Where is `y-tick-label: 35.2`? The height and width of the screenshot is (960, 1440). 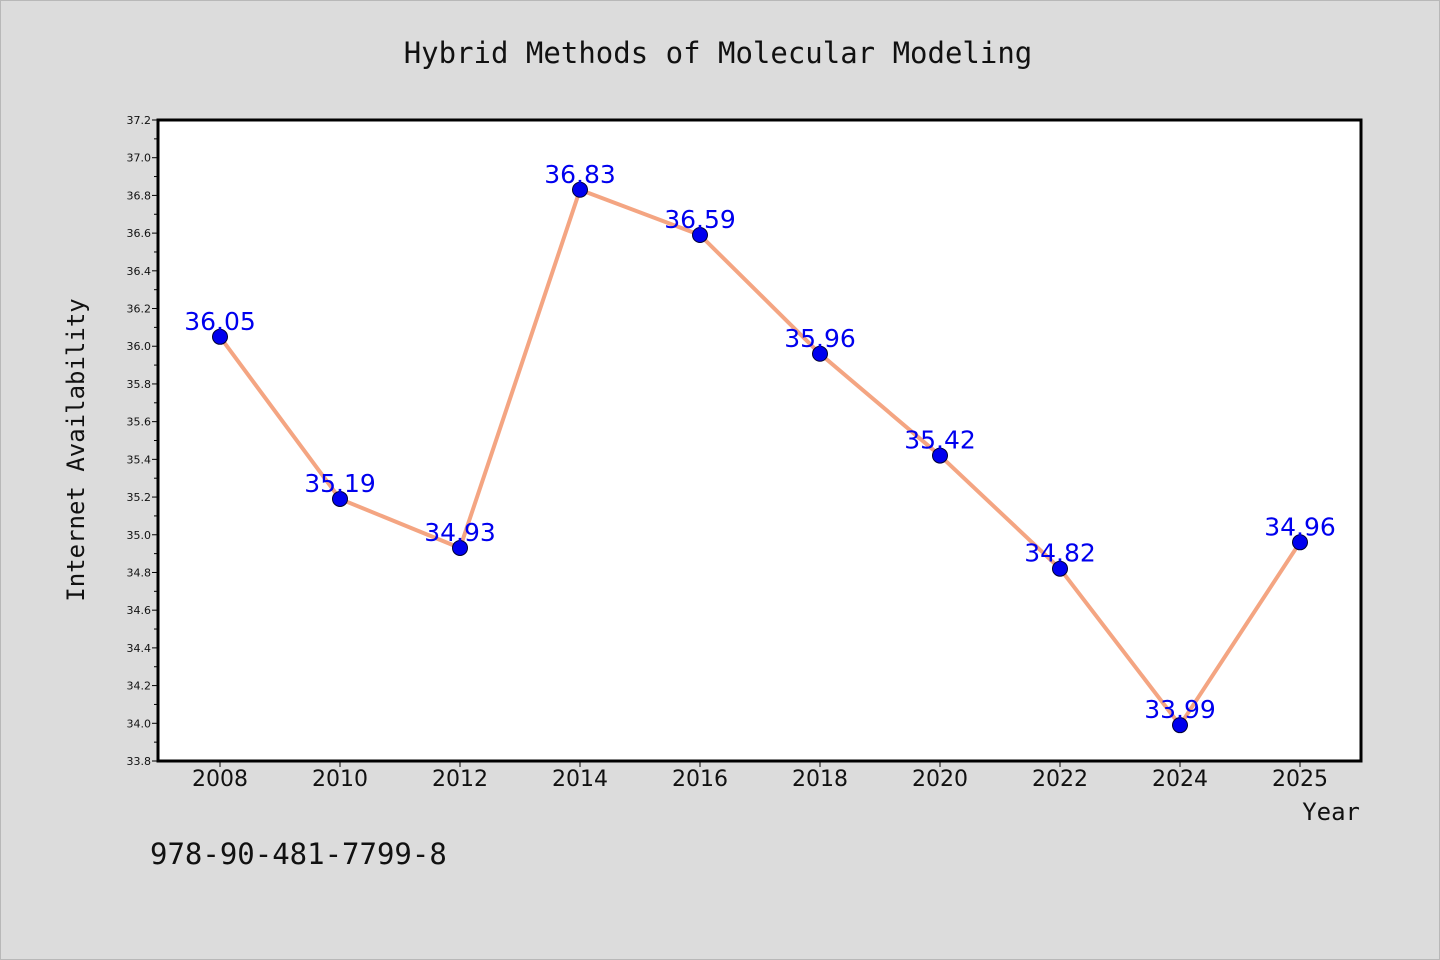 y-tick-label: 35.2 is located at coordinates (139, 497).